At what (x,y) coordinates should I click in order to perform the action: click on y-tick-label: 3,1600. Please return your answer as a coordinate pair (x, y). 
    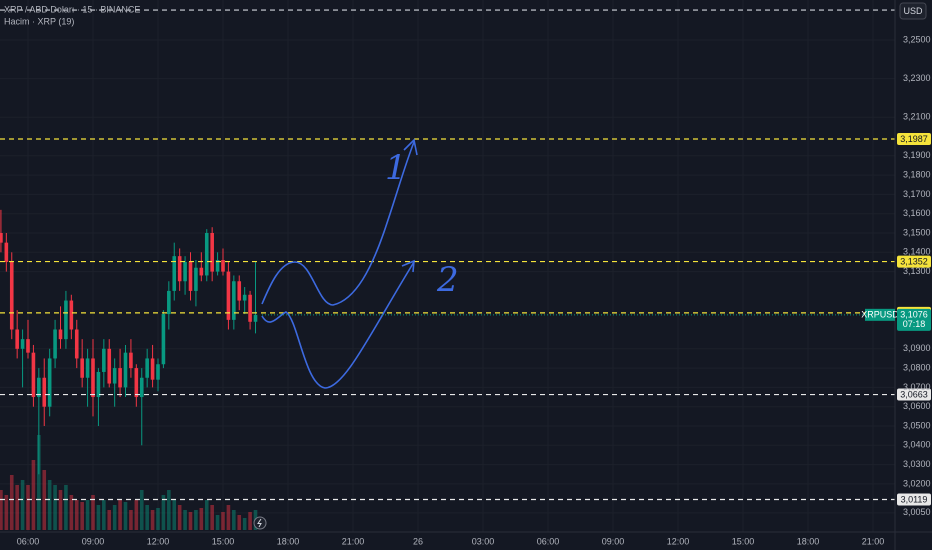
    Looking at the image, I should click on (917, 213).